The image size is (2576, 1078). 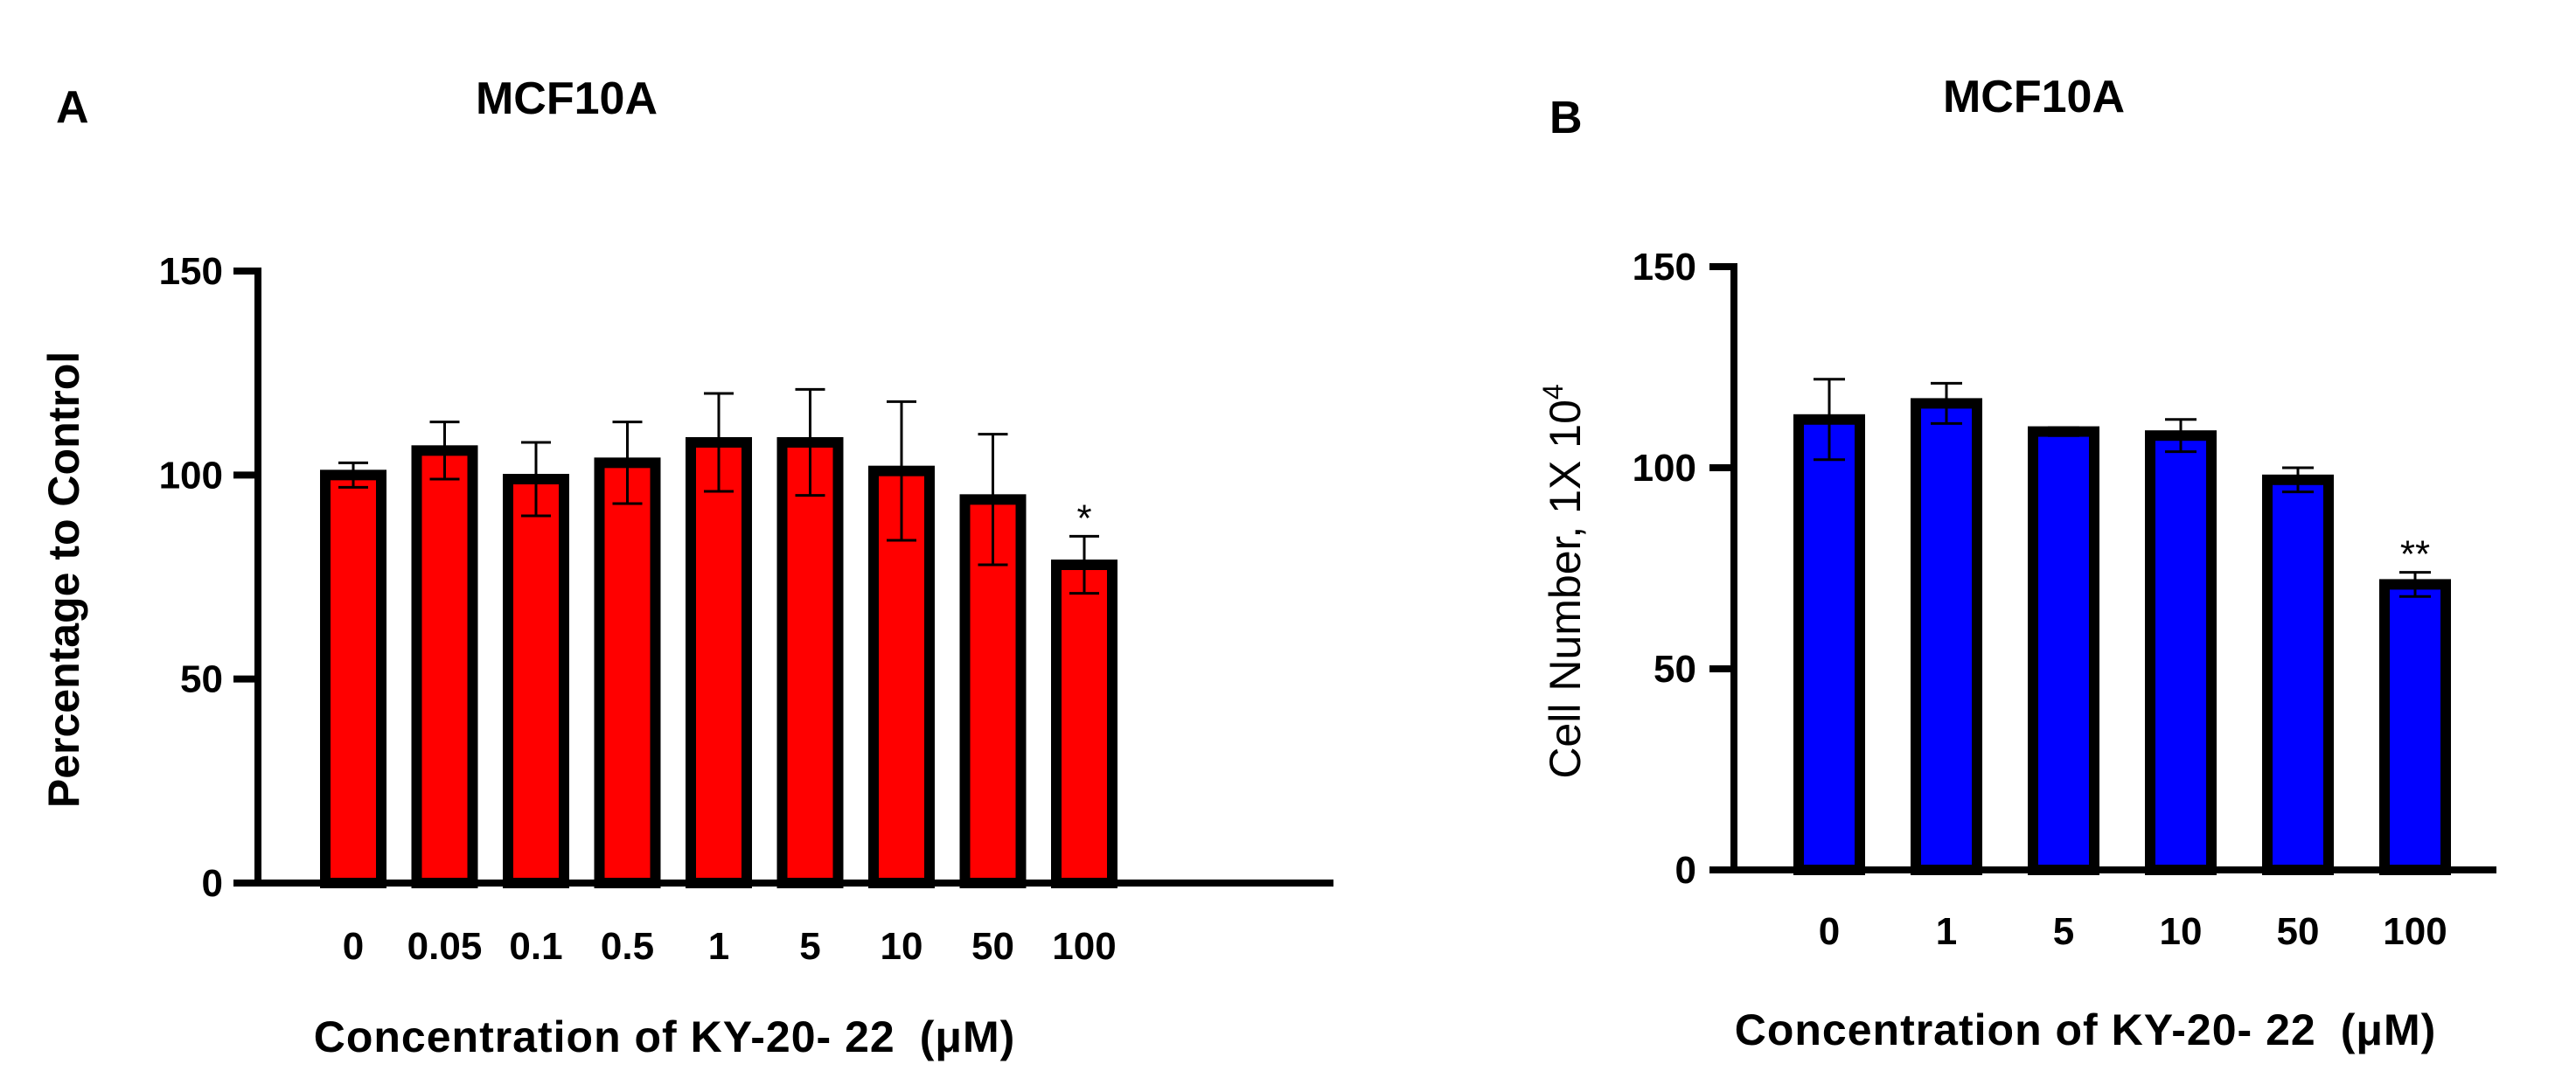 I want to click on panel-a-xlabel-text: Concentration of KY-20- 22, so click(x=604, y=1036).